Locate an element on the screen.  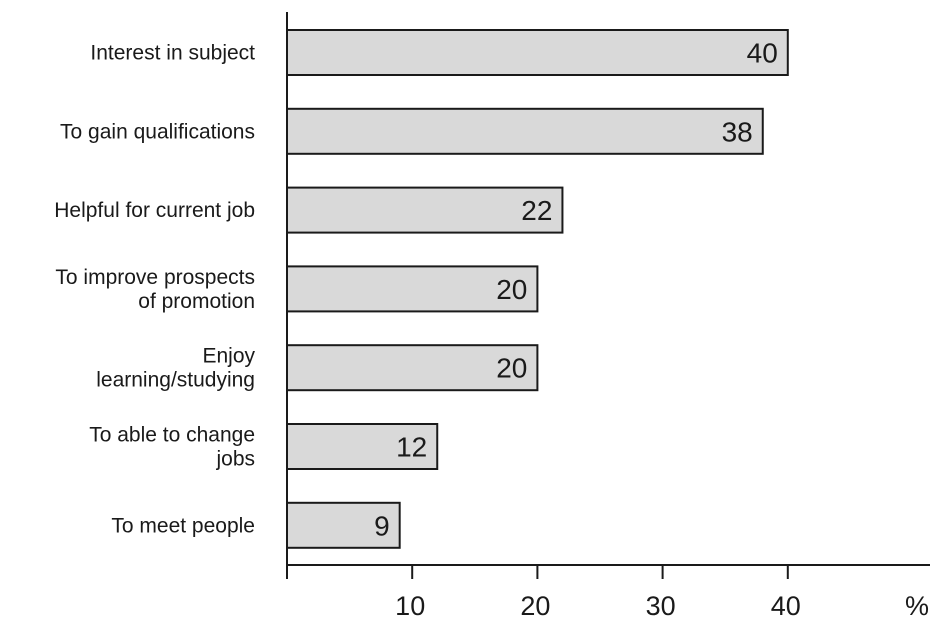
bar-value-label: 12 is located at coordinates (411, 447).